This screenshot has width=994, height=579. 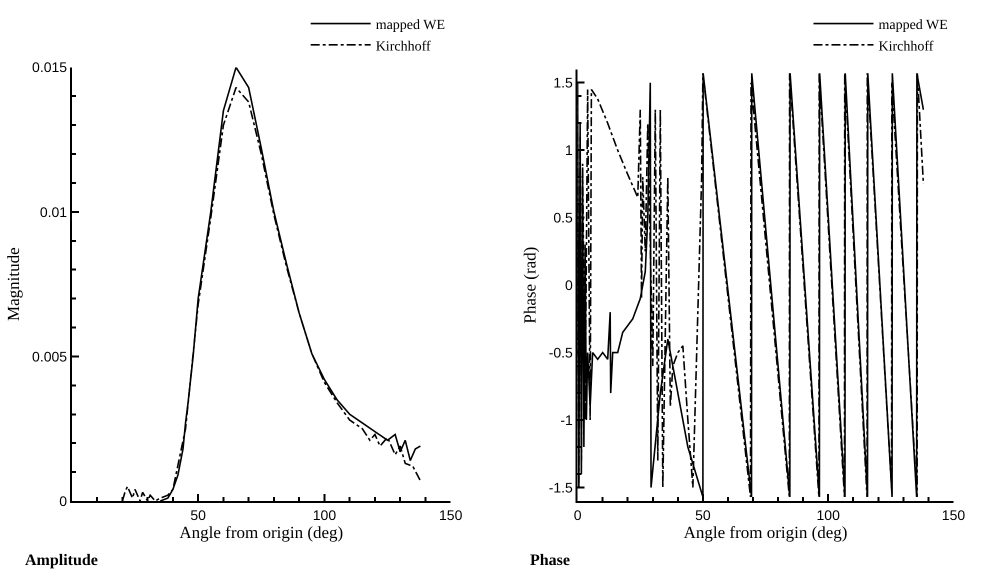 I want to click on y-tick-label: 0.005, so click(x=50, y=356).